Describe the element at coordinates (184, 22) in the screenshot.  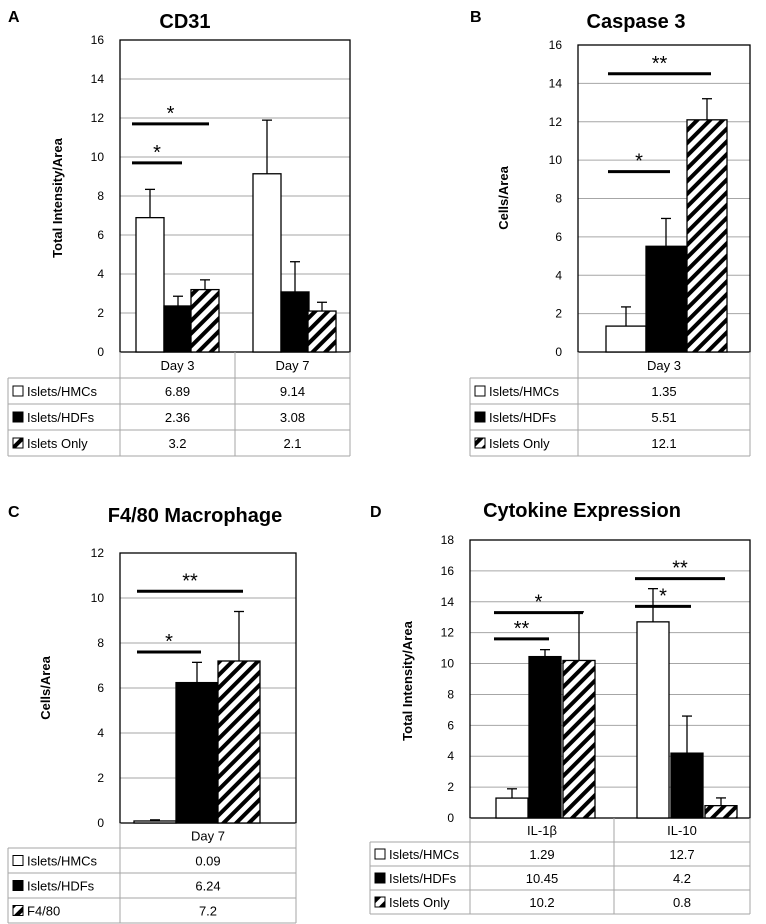
I see `chart-title: CD31` at that location.